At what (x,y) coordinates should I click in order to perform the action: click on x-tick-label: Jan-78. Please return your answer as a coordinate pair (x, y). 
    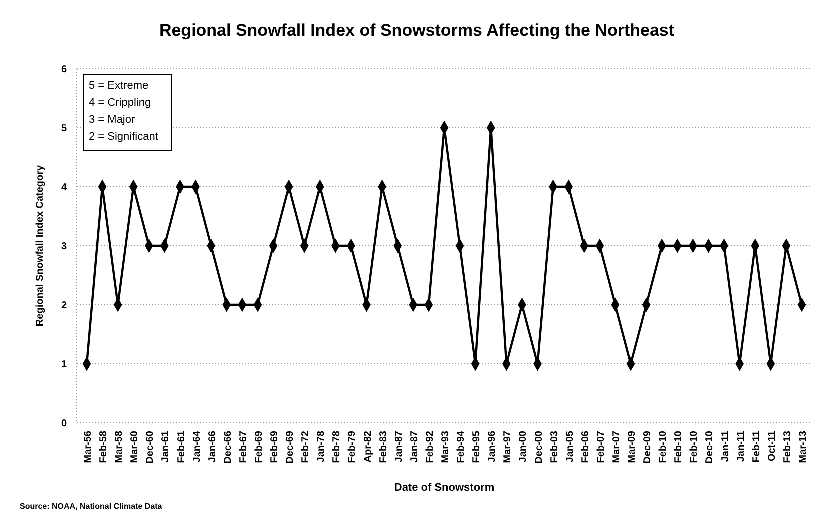
    Looking at the image, I should click on (322, 446).